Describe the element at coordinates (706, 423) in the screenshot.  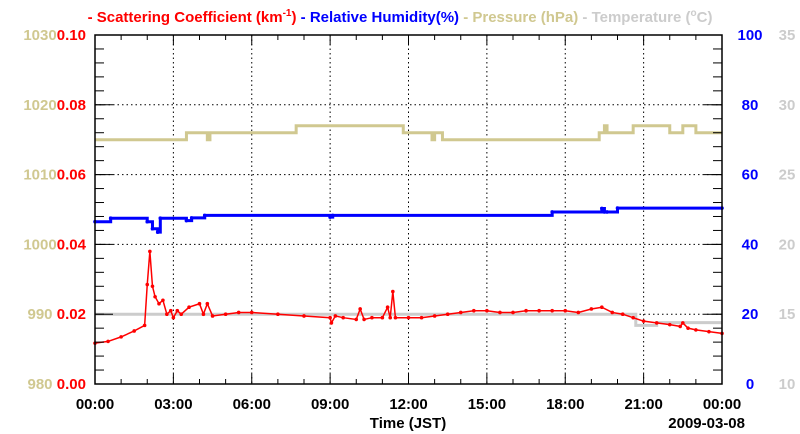
I see `date-label: 2009-03-08` at that location.